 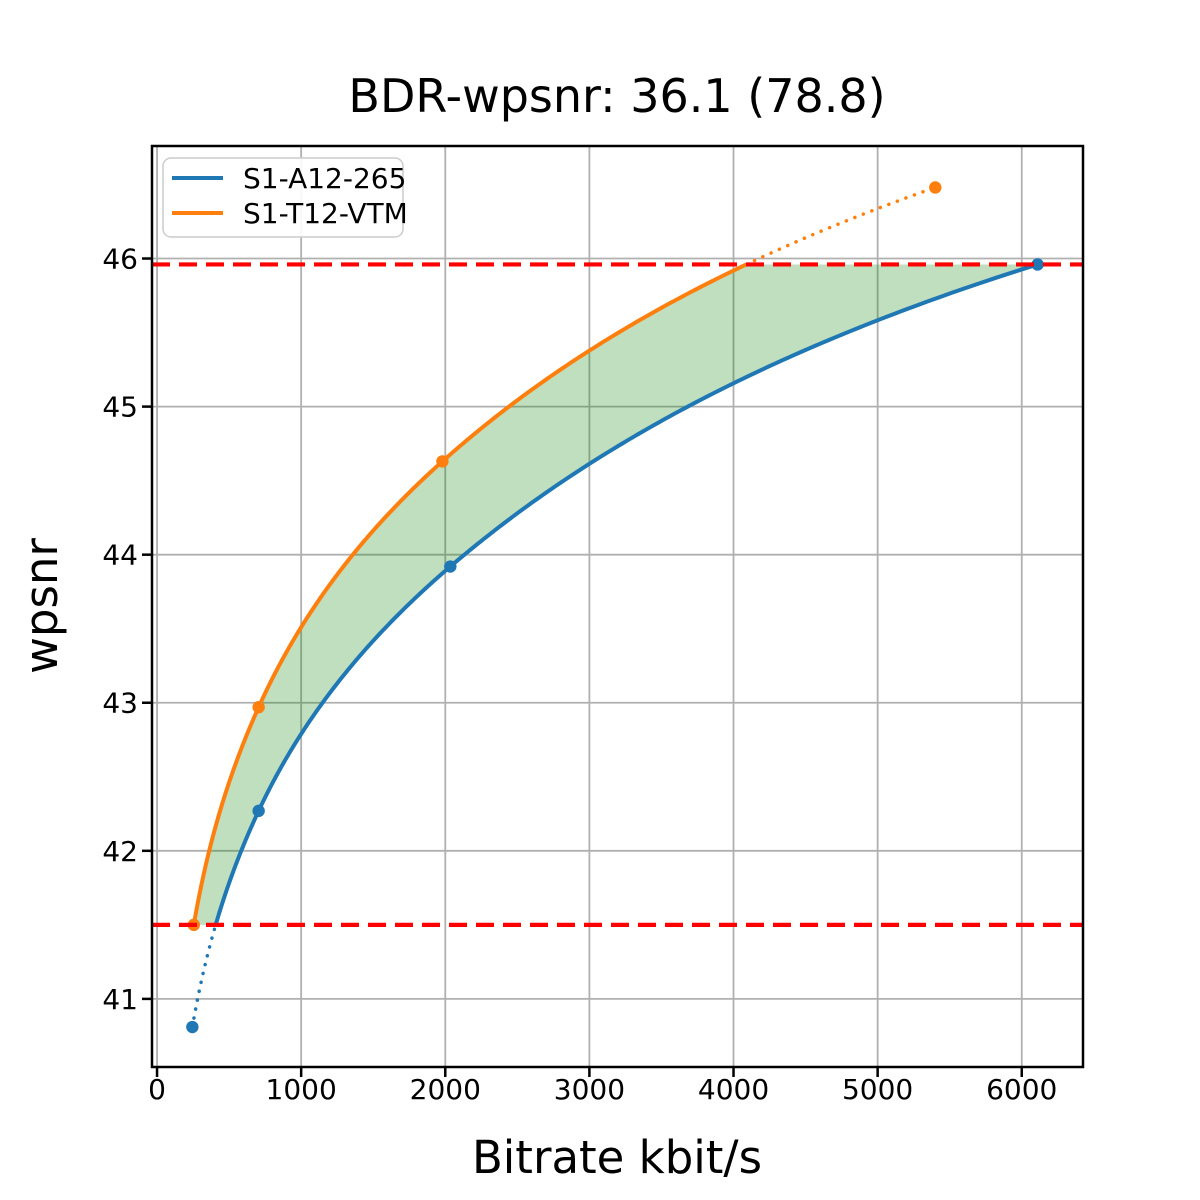 I want to click on chart-title: BDR-wpsnr: 36.1 (78.8), so click(x=616, y=96).